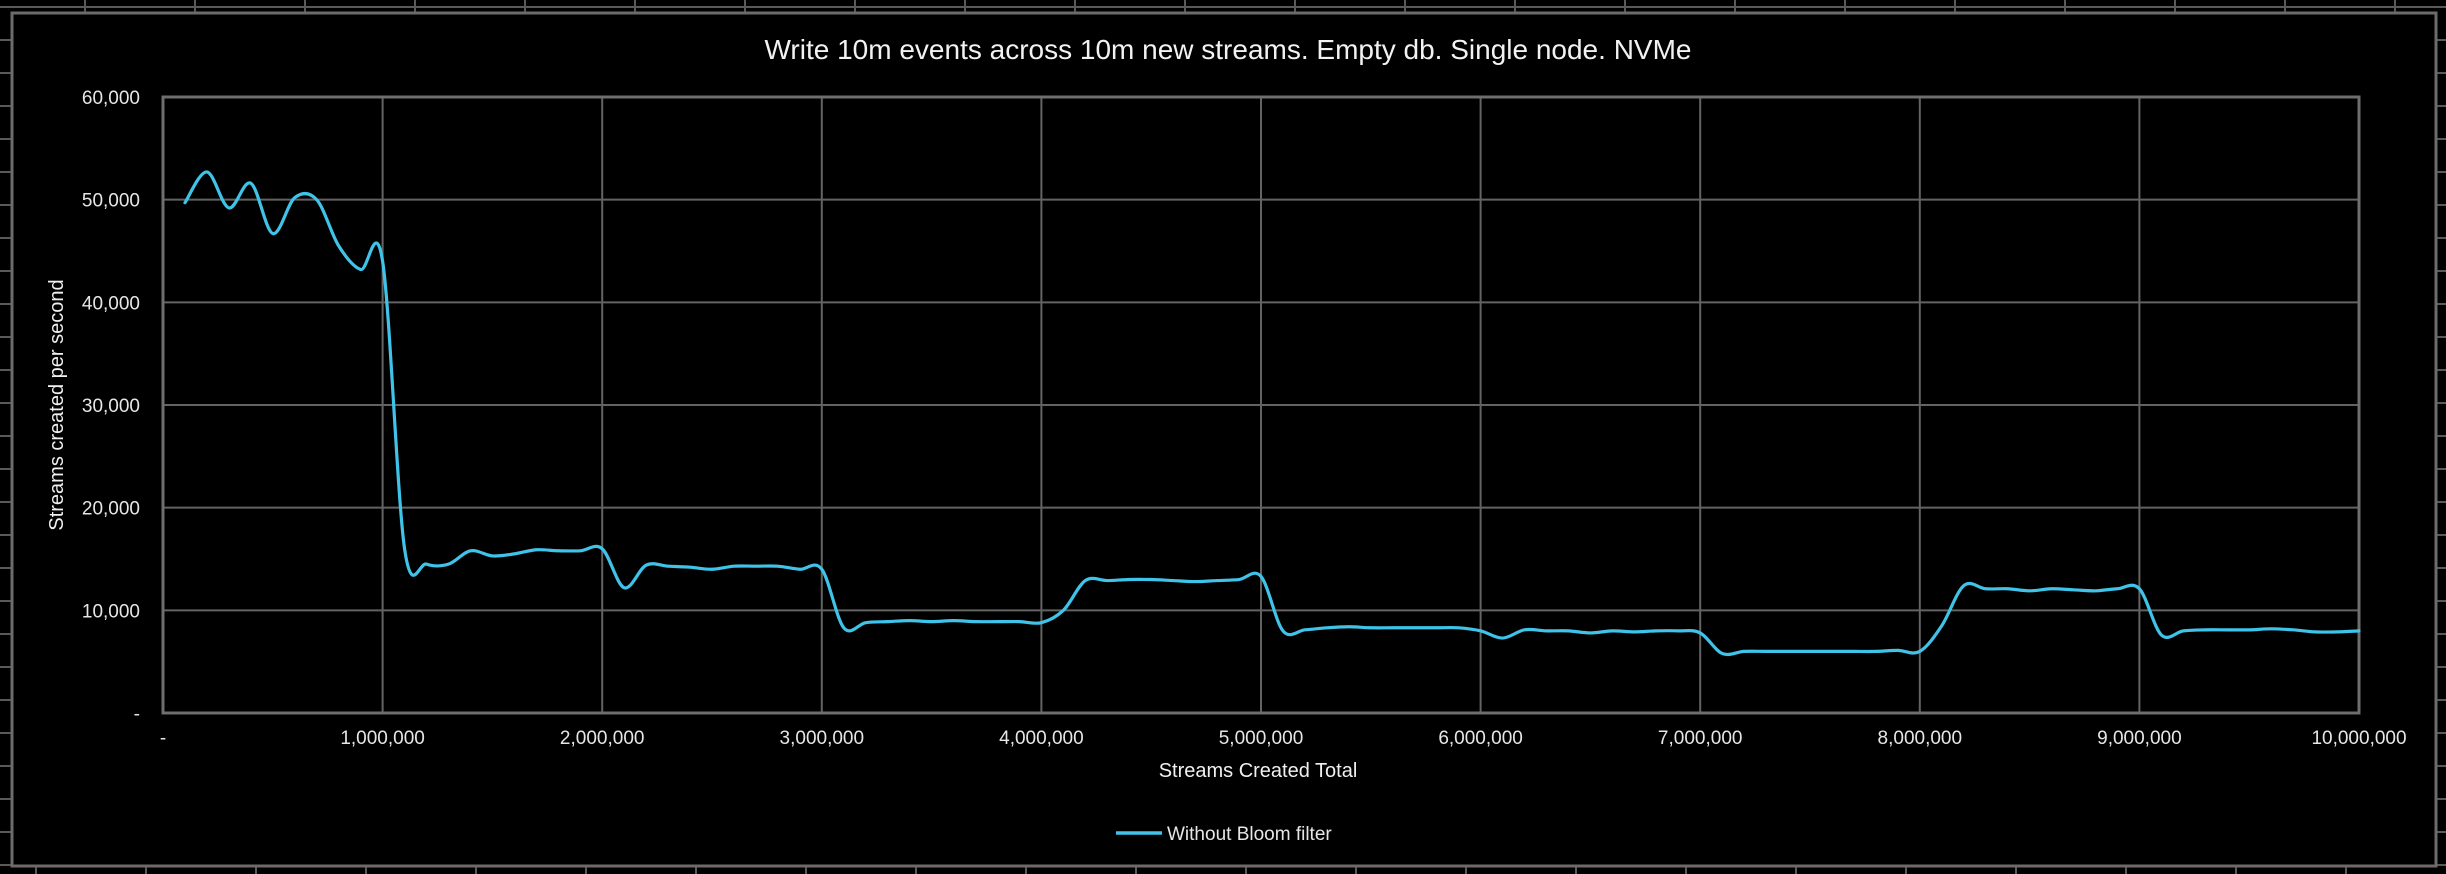 The width and height of the screenshot is (2446, 874). Describe the element at coordinates (111, 611) in the screenshot. I see `svg-text: 10,000` at that location.